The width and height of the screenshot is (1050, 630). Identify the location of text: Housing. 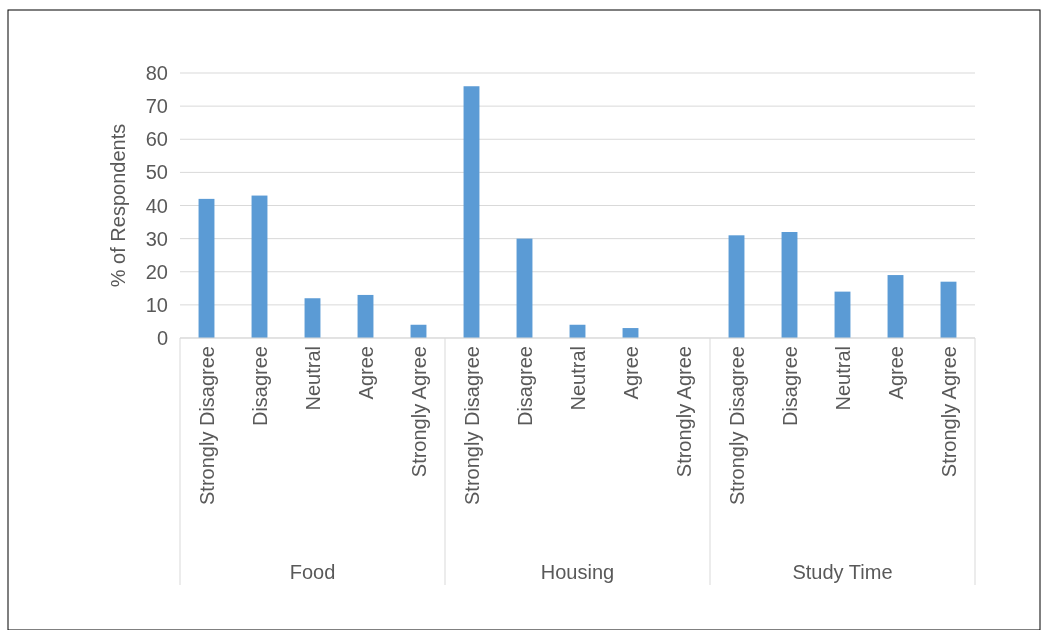
(577, 572).